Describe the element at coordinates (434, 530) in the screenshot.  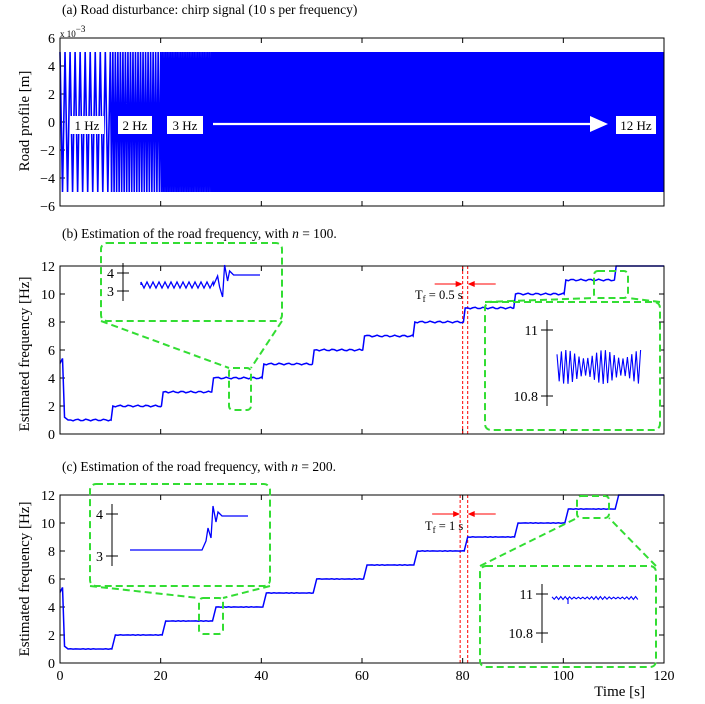
I see `panel-c-tf-sub: f` at that location.